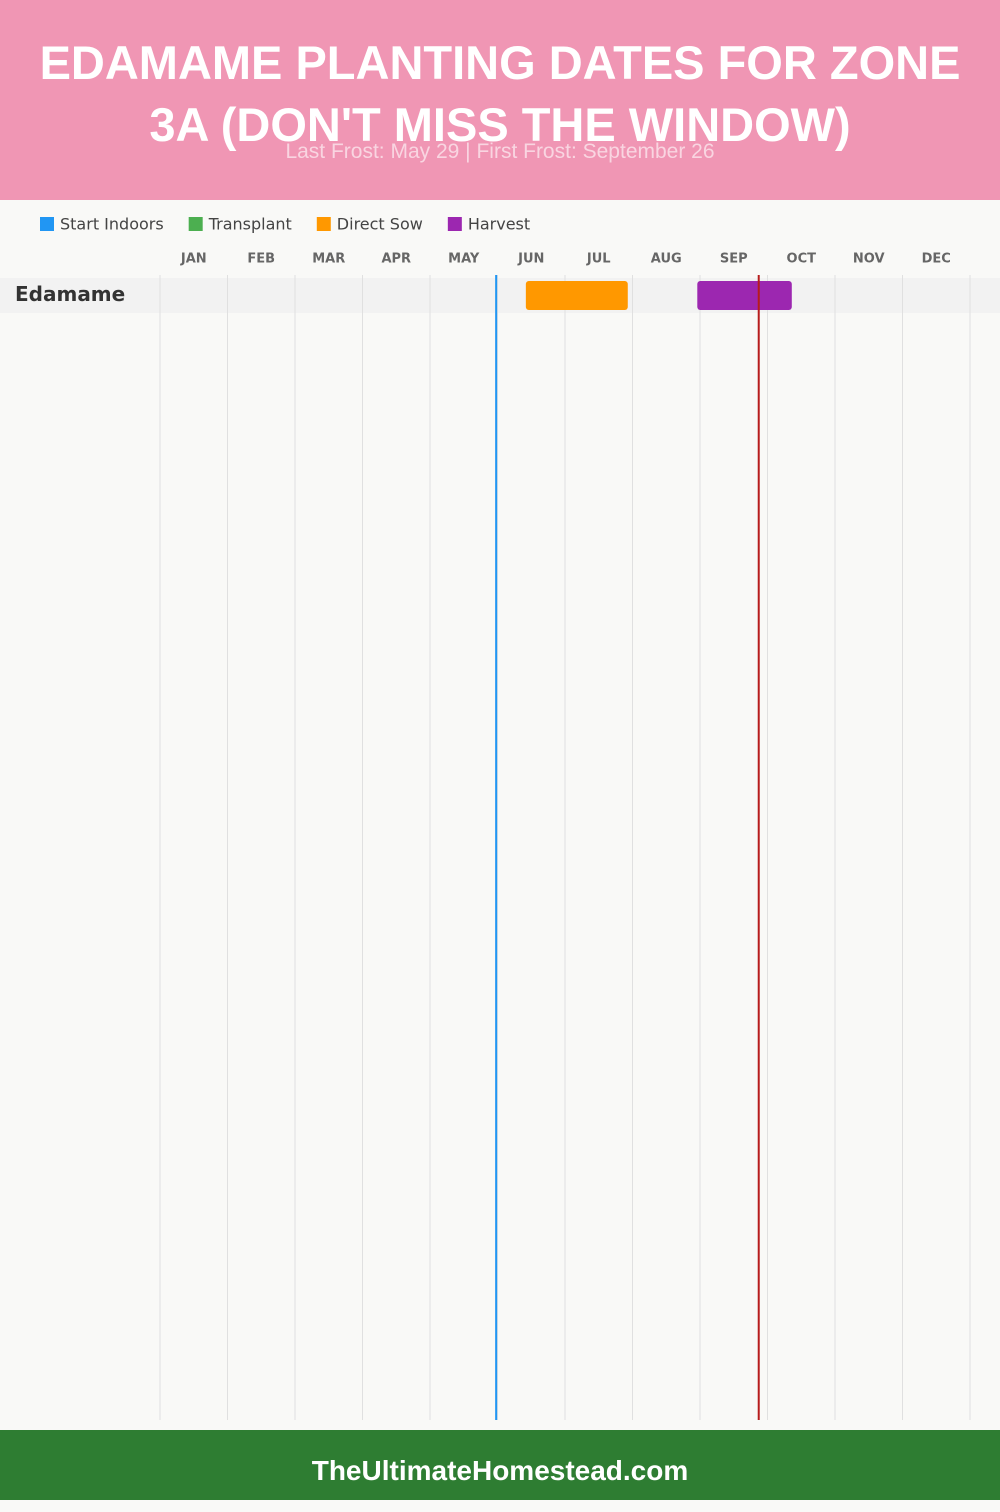  What do you see at coordinates (250, 224) in the screenshot?
I see `legend-label: Transplant` at bounding box center [250, 224].